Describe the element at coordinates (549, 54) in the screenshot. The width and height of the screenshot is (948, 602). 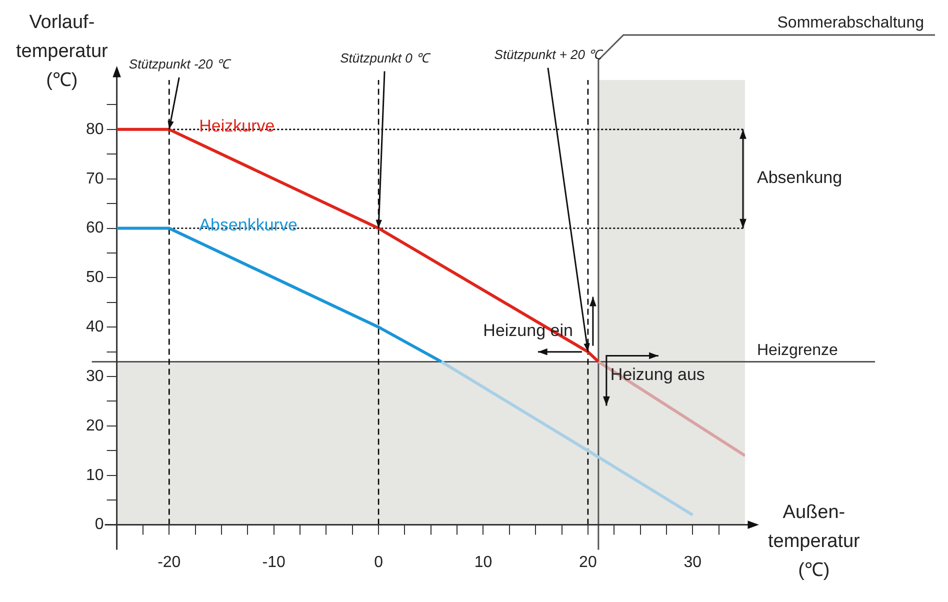
I see `annotation: Stützpunkt + 20 ℃` at that location.